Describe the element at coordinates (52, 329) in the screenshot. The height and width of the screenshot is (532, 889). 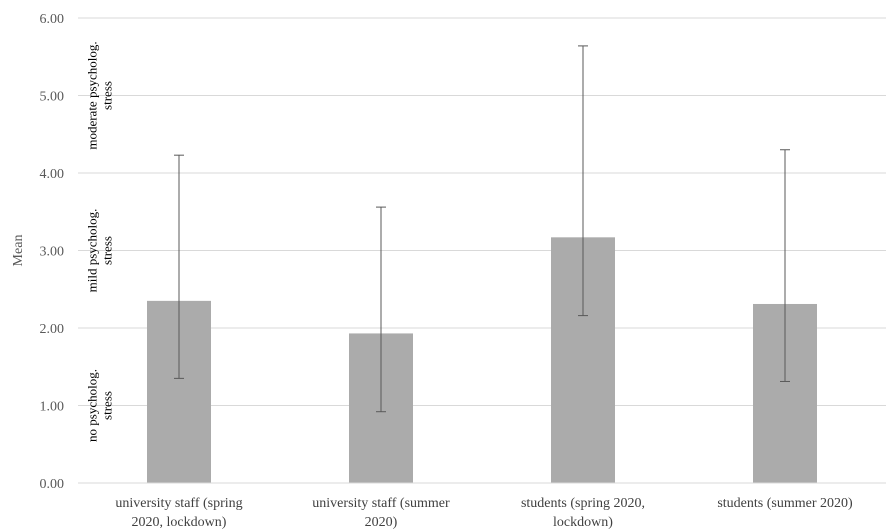
I see `y-tick-label: 2.00` at that location.